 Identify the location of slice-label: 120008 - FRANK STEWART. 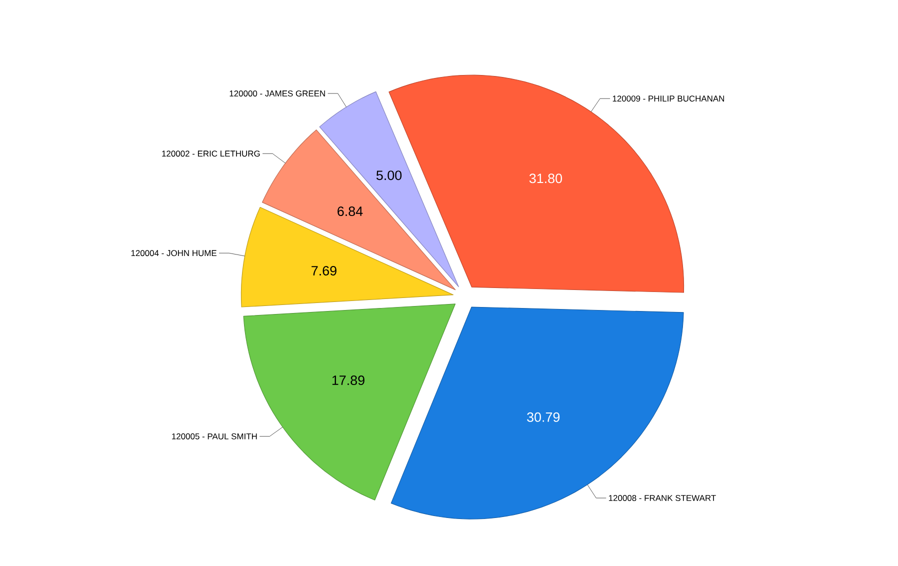
(662, 498).